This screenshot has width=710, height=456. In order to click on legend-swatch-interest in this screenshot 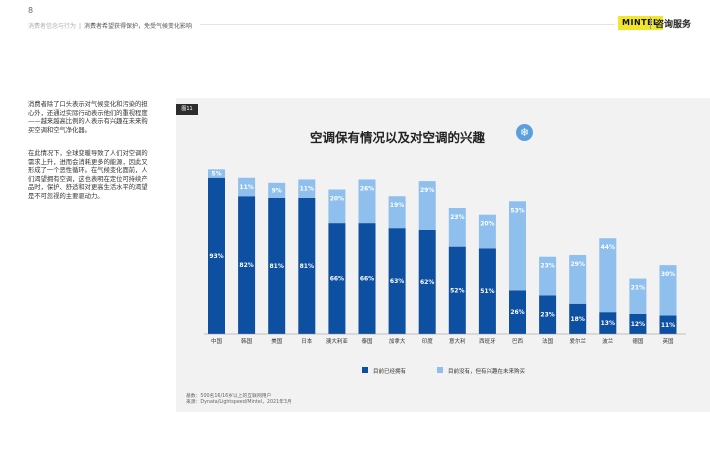, I will do `click(440, 370)`.